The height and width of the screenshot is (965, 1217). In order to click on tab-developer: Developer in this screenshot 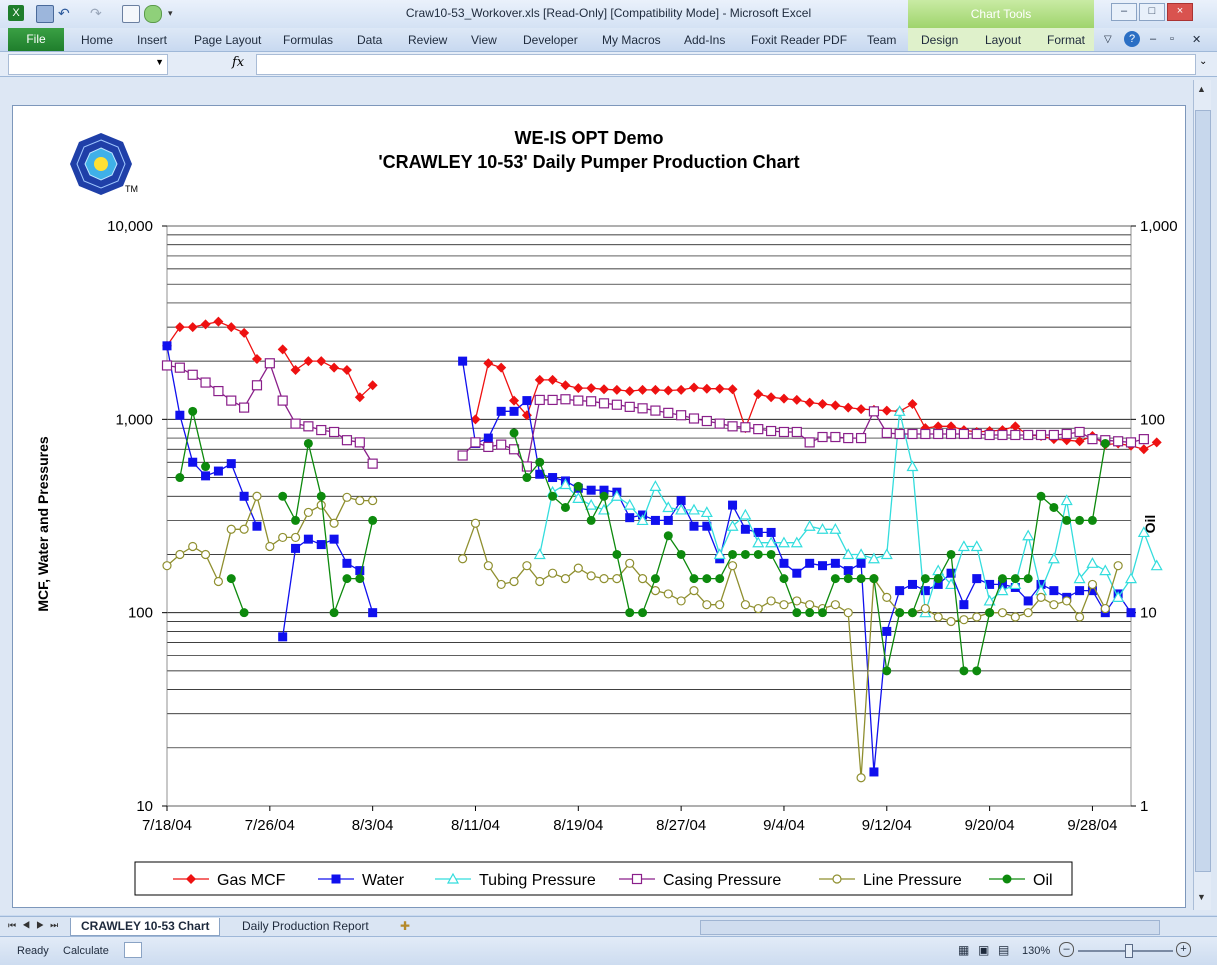, I will do `click(550, 40)`.